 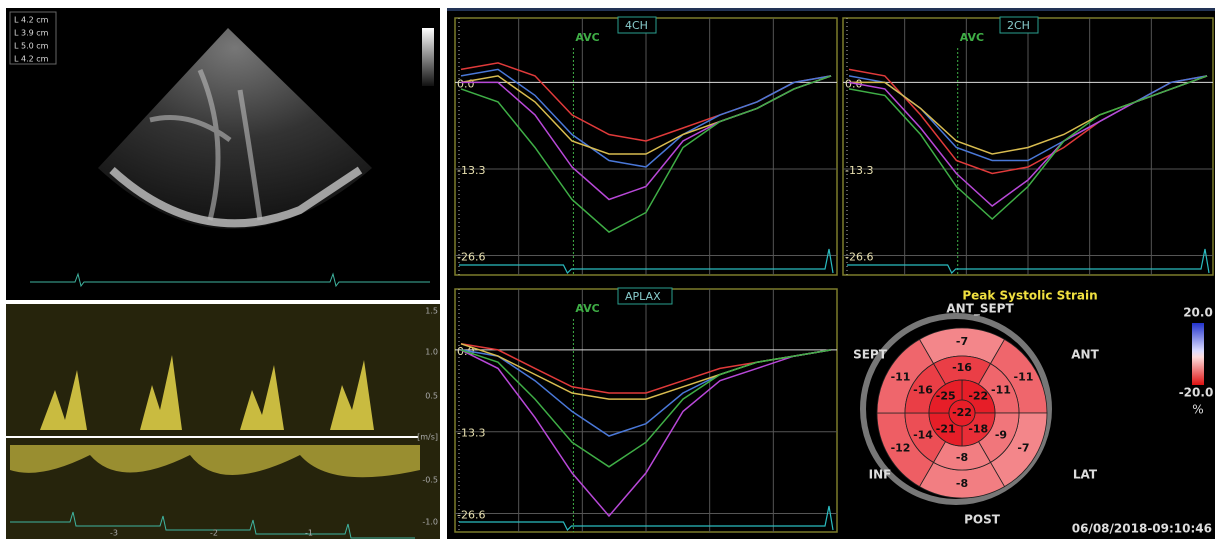 I want to click on segment-value: -14, so click(x=923, y=435).